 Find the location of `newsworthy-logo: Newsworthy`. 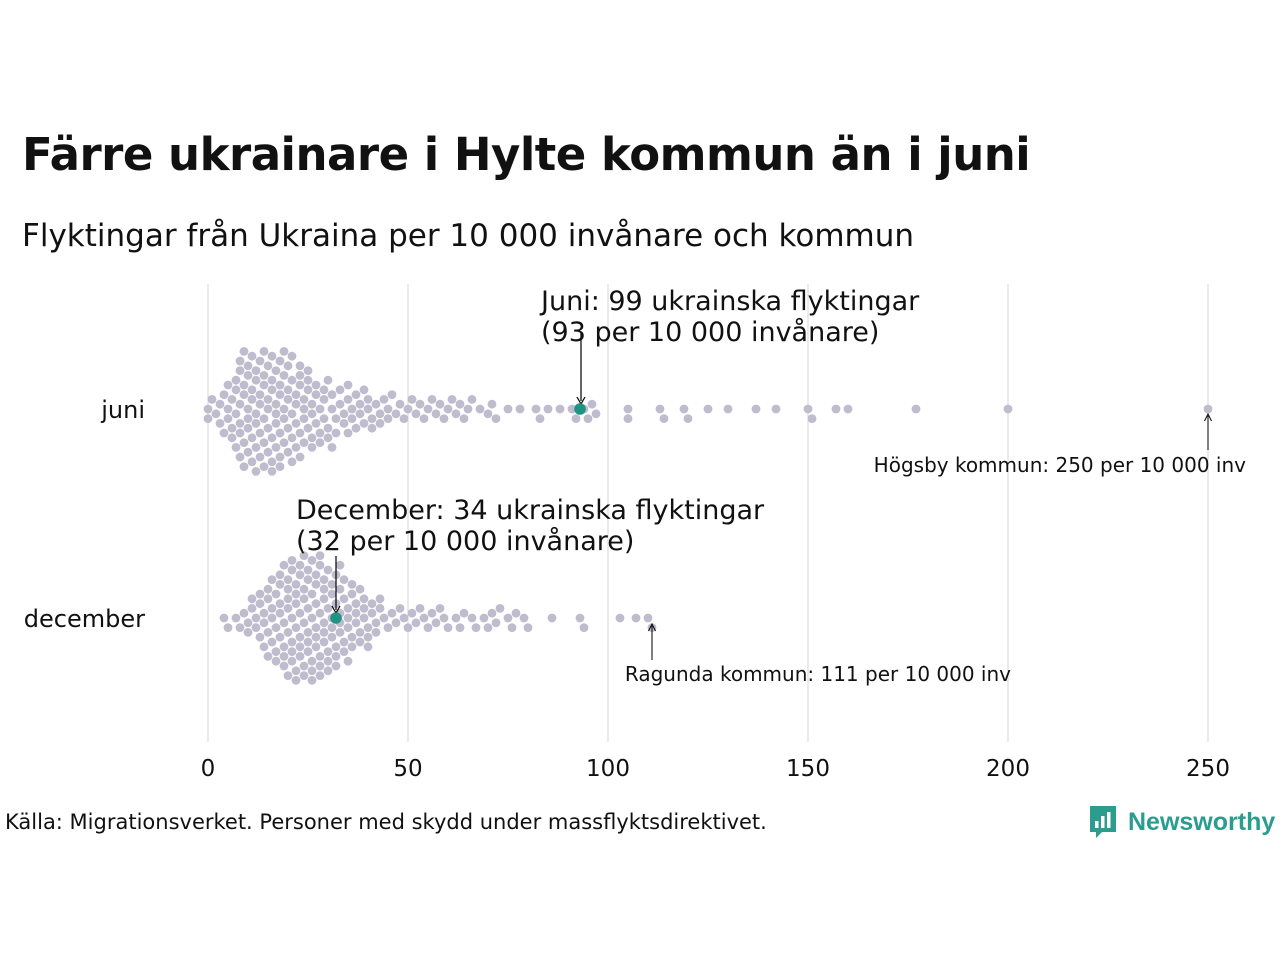

newsworthy-logo: Newsworthy is located at coordinates (1181, 822).